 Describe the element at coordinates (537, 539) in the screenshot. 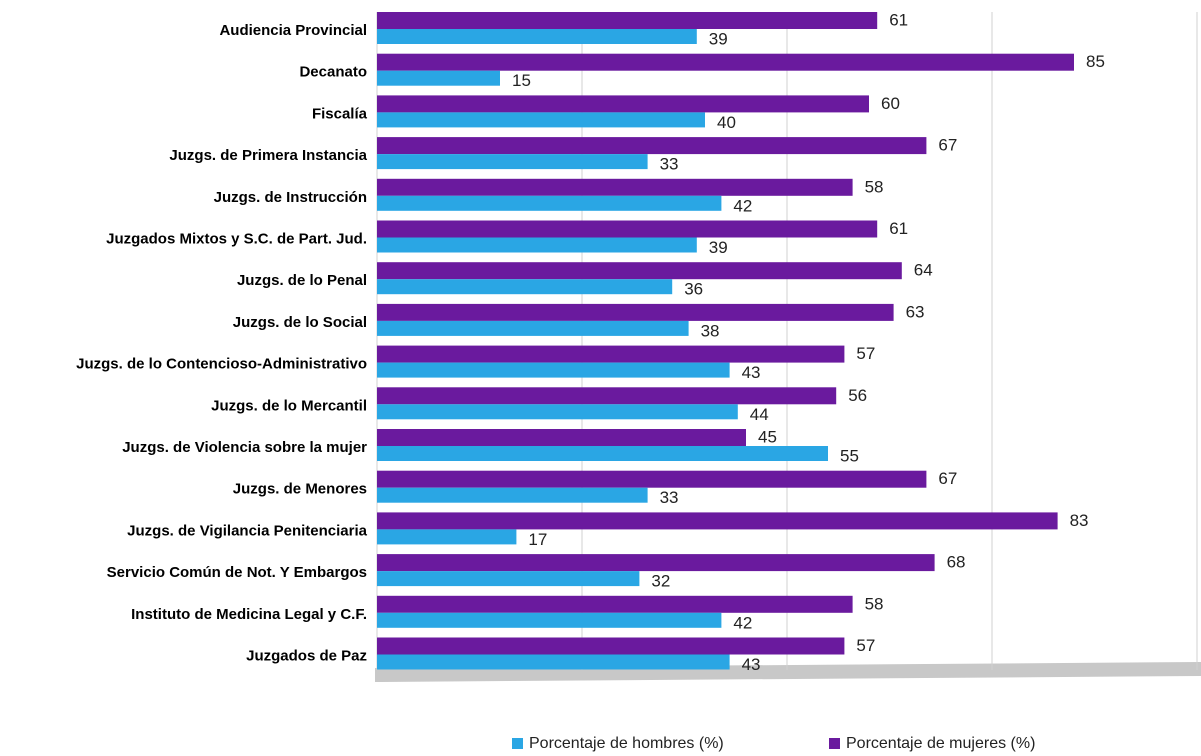

I see `value-label: 17` at that location.